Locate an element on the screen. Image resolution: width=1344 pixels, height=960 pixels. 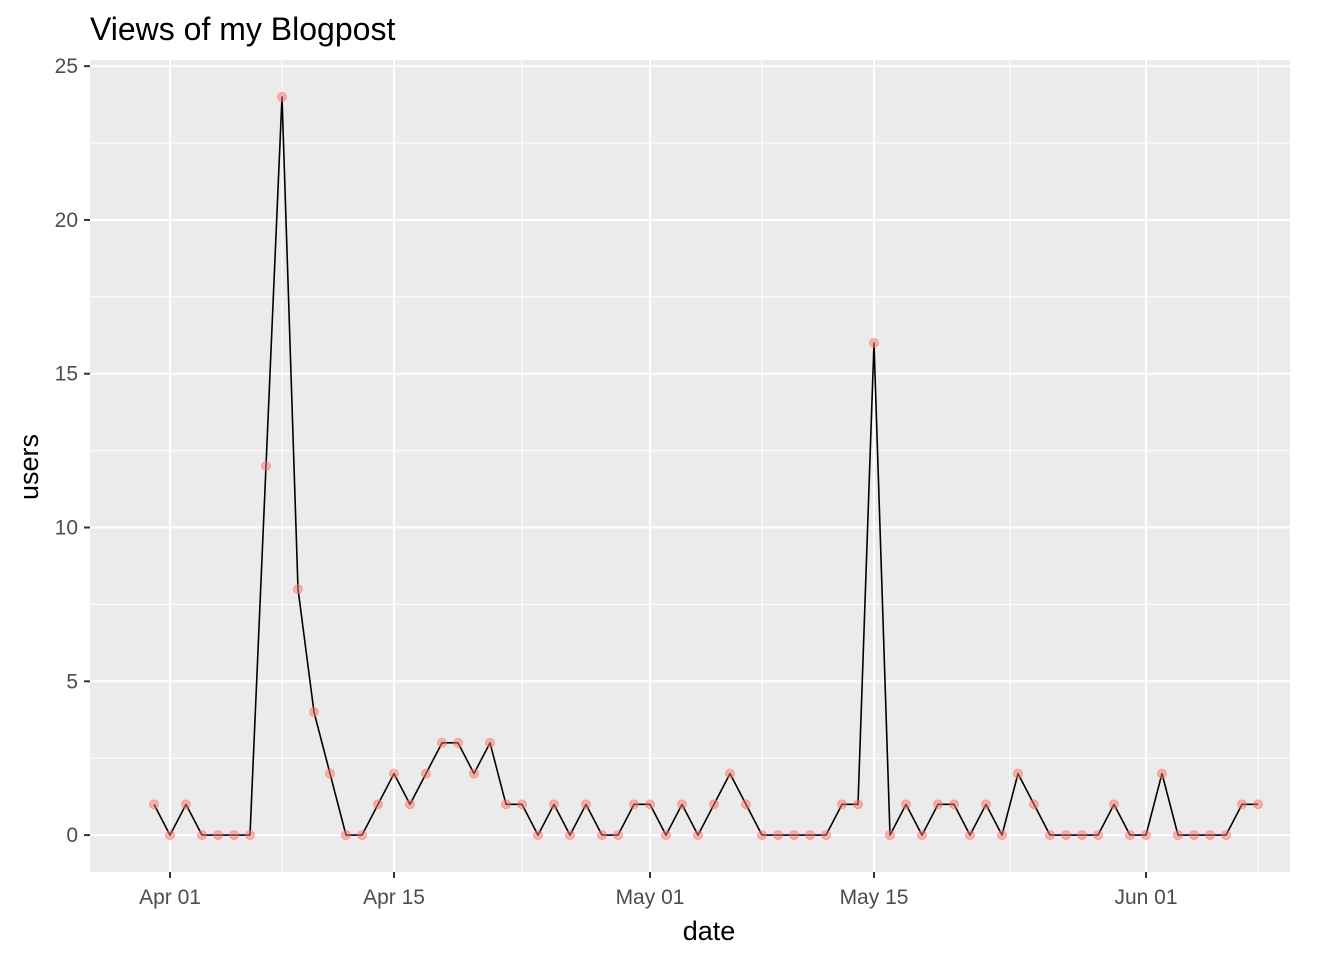
x-tick-label: May 15 is located at coordinates (874, 897).